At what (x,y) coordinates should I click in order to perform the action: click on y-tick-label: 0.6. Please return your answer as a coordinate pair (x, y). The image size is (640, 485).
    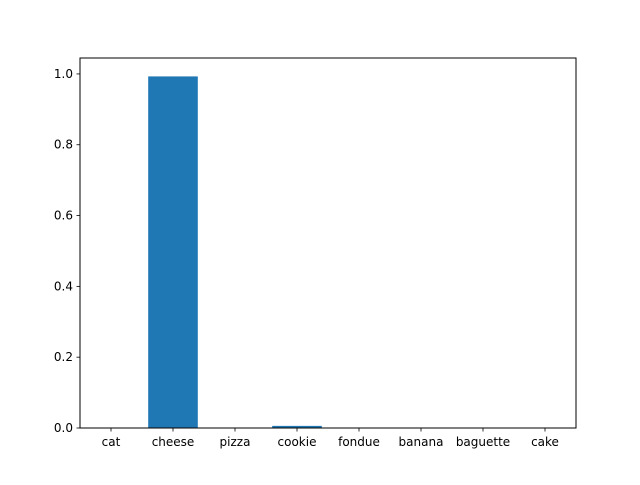
    Looking at the image, I should click on (63, 216).